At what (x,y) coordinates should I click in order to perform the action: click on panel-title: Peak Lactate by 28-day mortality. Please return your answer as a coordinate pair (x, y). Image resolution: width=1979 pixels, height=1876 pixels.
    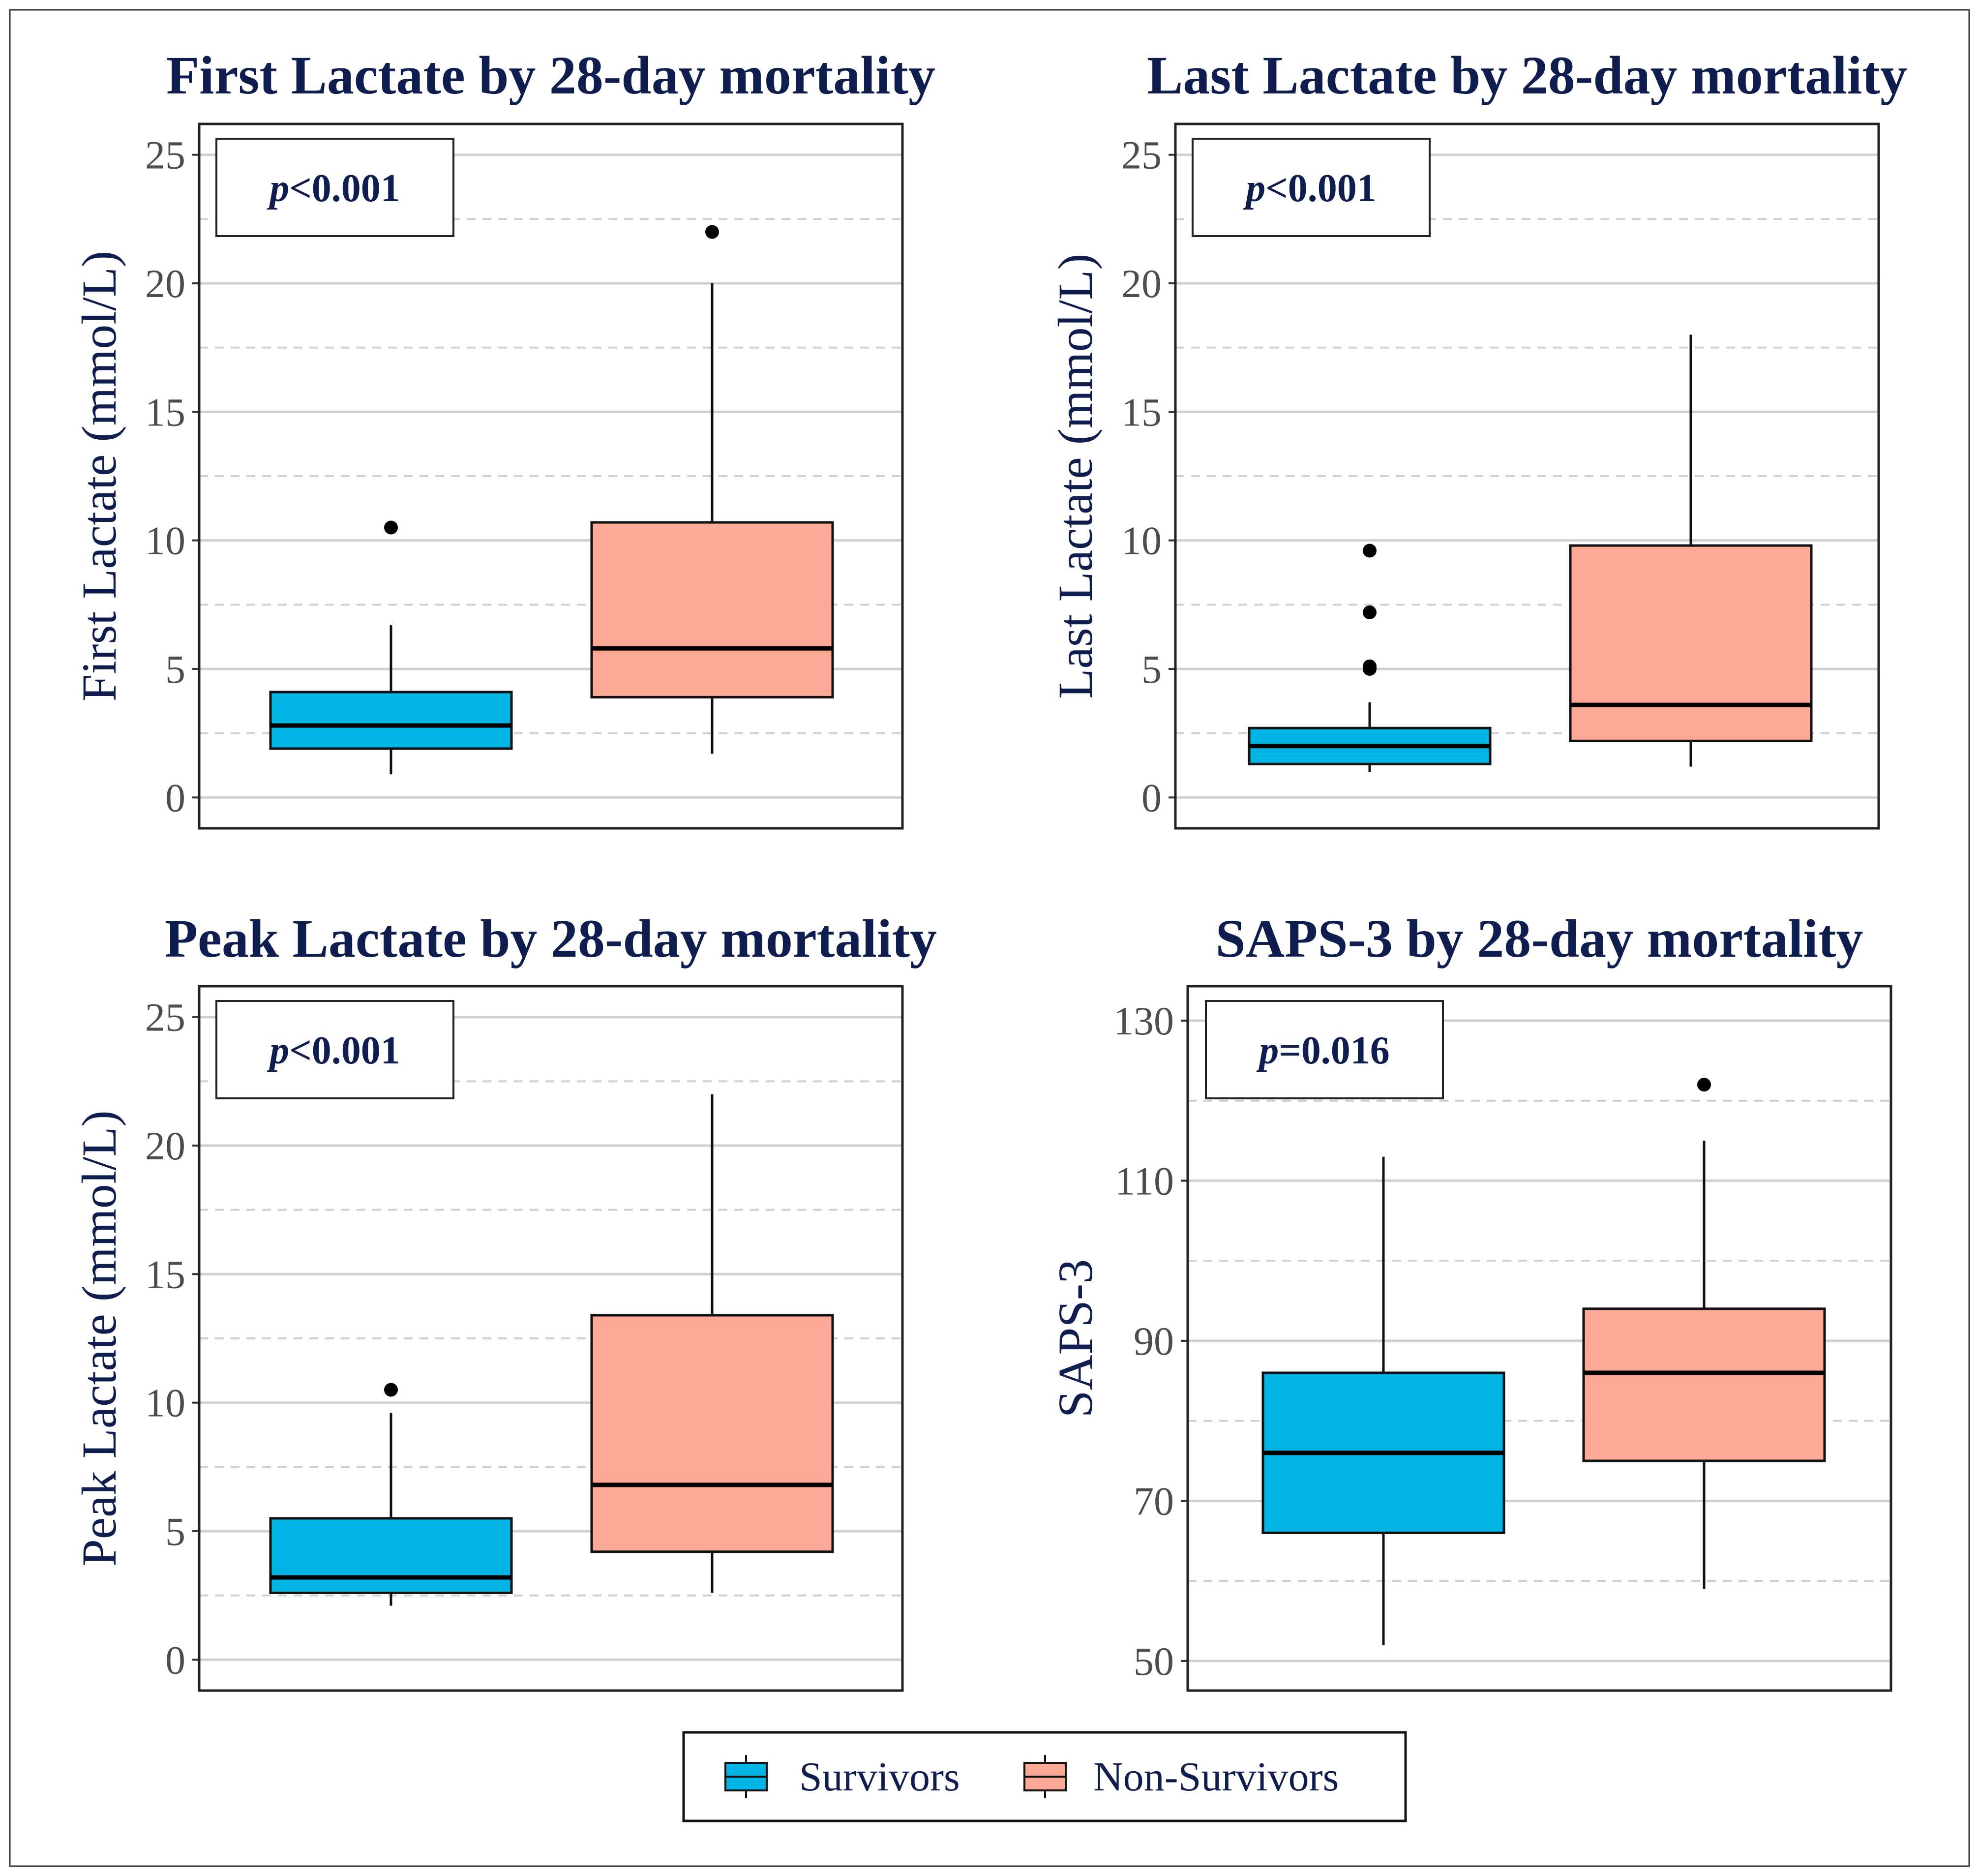
    Looking at the image, I should click on (551, 938).